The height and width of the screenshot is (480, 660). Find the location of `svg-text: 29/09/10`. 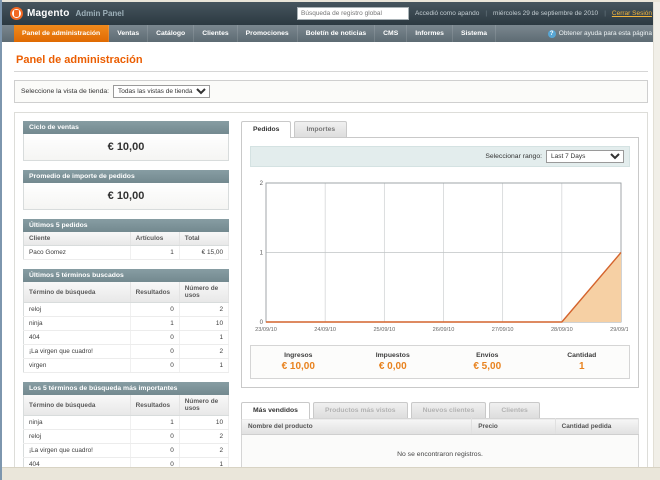

svg-text: 29/09/10 is located at coordinates (619, 330).